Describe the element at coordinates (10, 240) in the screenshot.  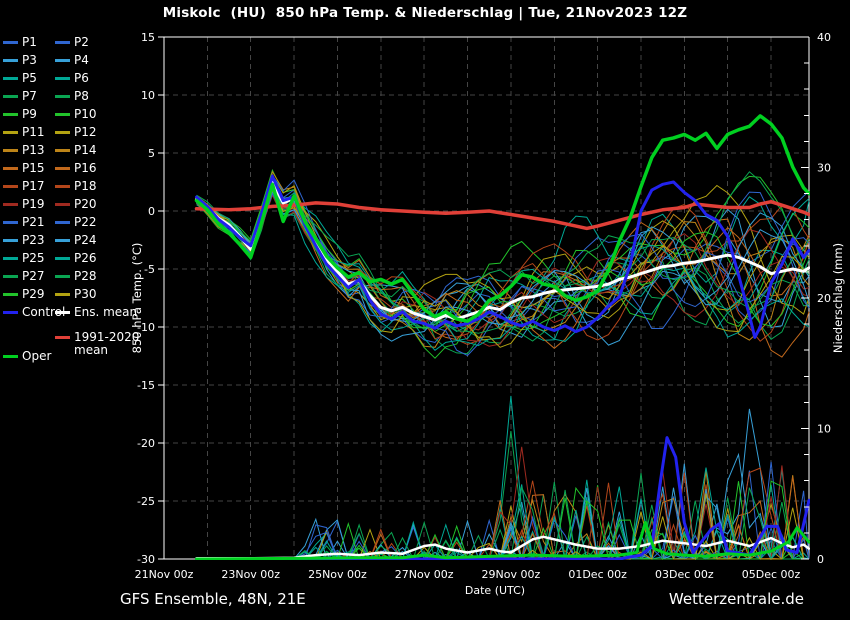
I see `legend-item-p23-swatch` at that location.